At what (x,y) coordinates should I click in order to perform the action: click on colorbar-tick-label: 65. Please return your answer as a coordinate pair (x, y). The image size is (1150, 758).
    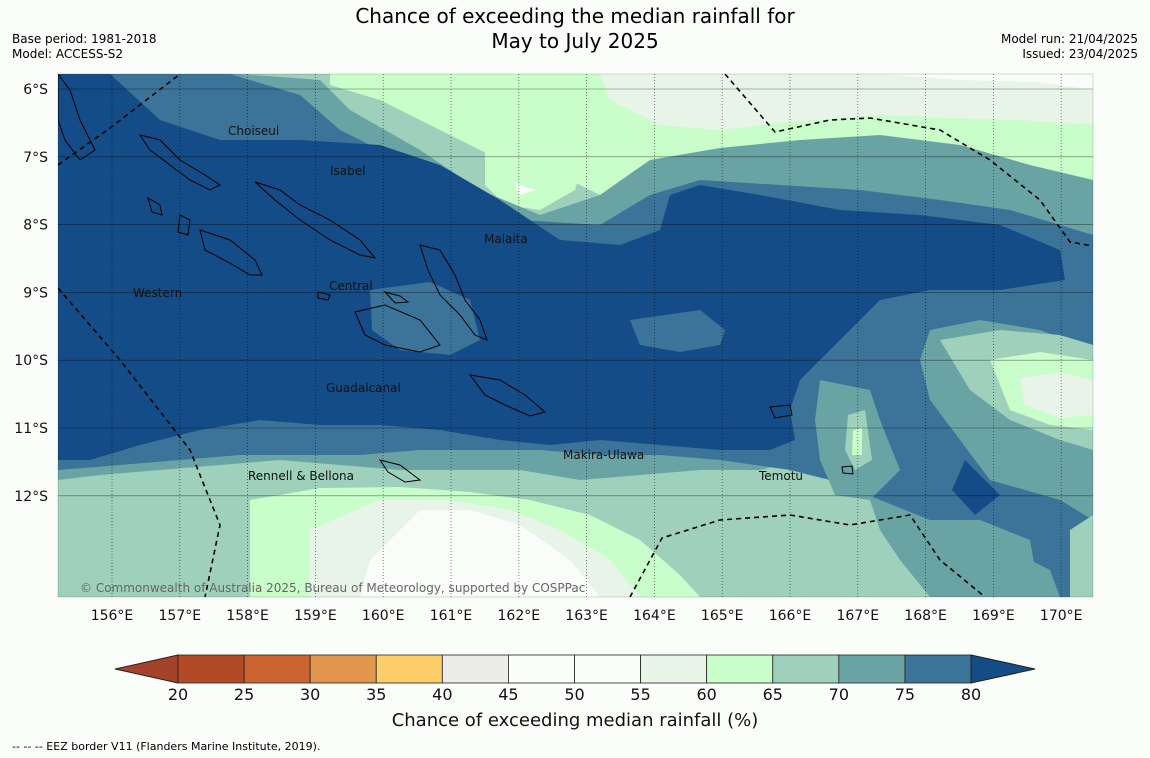
    Looking at the image, I should click on (773, 694).